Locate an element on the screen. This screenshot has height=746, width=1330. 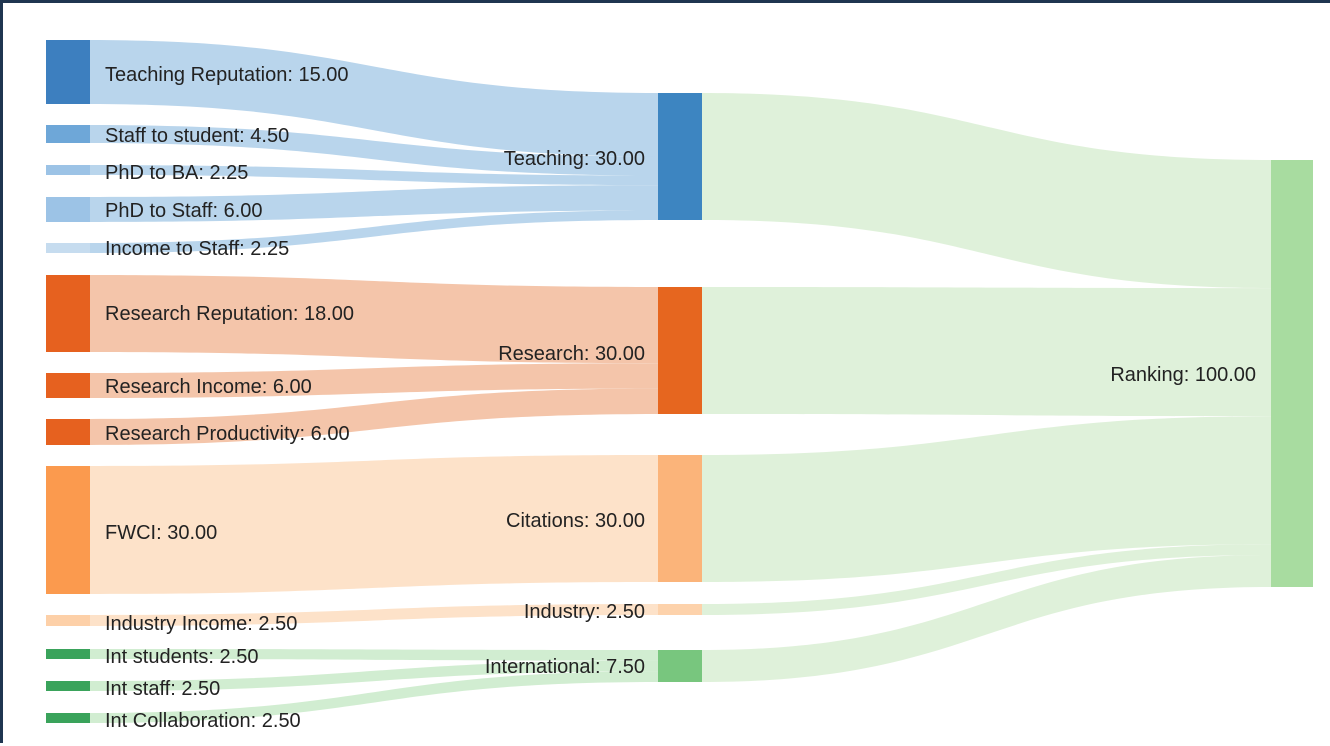
label-research-income: Research Income: 6.00 is located at coordinates (208, 387).